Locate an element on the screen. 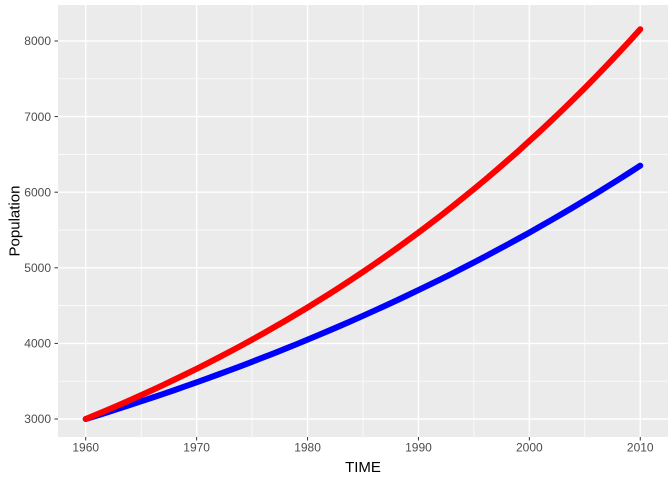  x-tick-label: 2010 is located at coordinates (640, 448).